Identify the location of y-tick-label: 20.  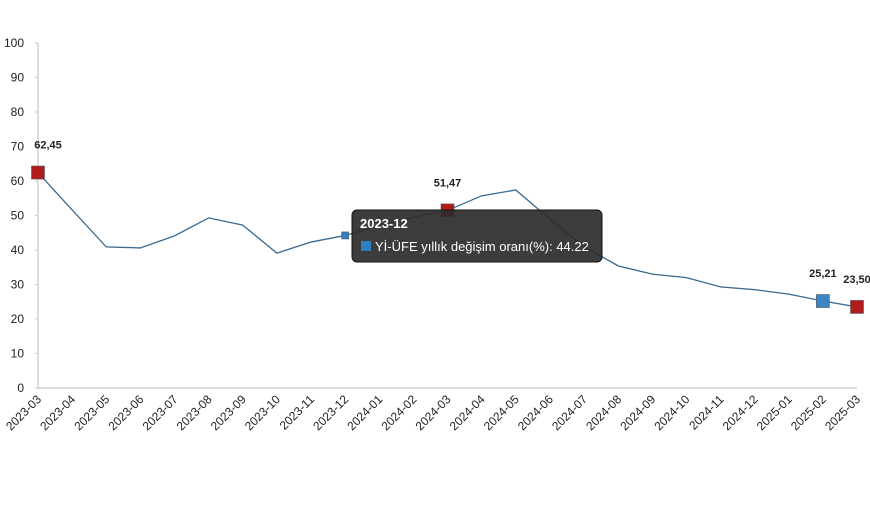
(18, 319).